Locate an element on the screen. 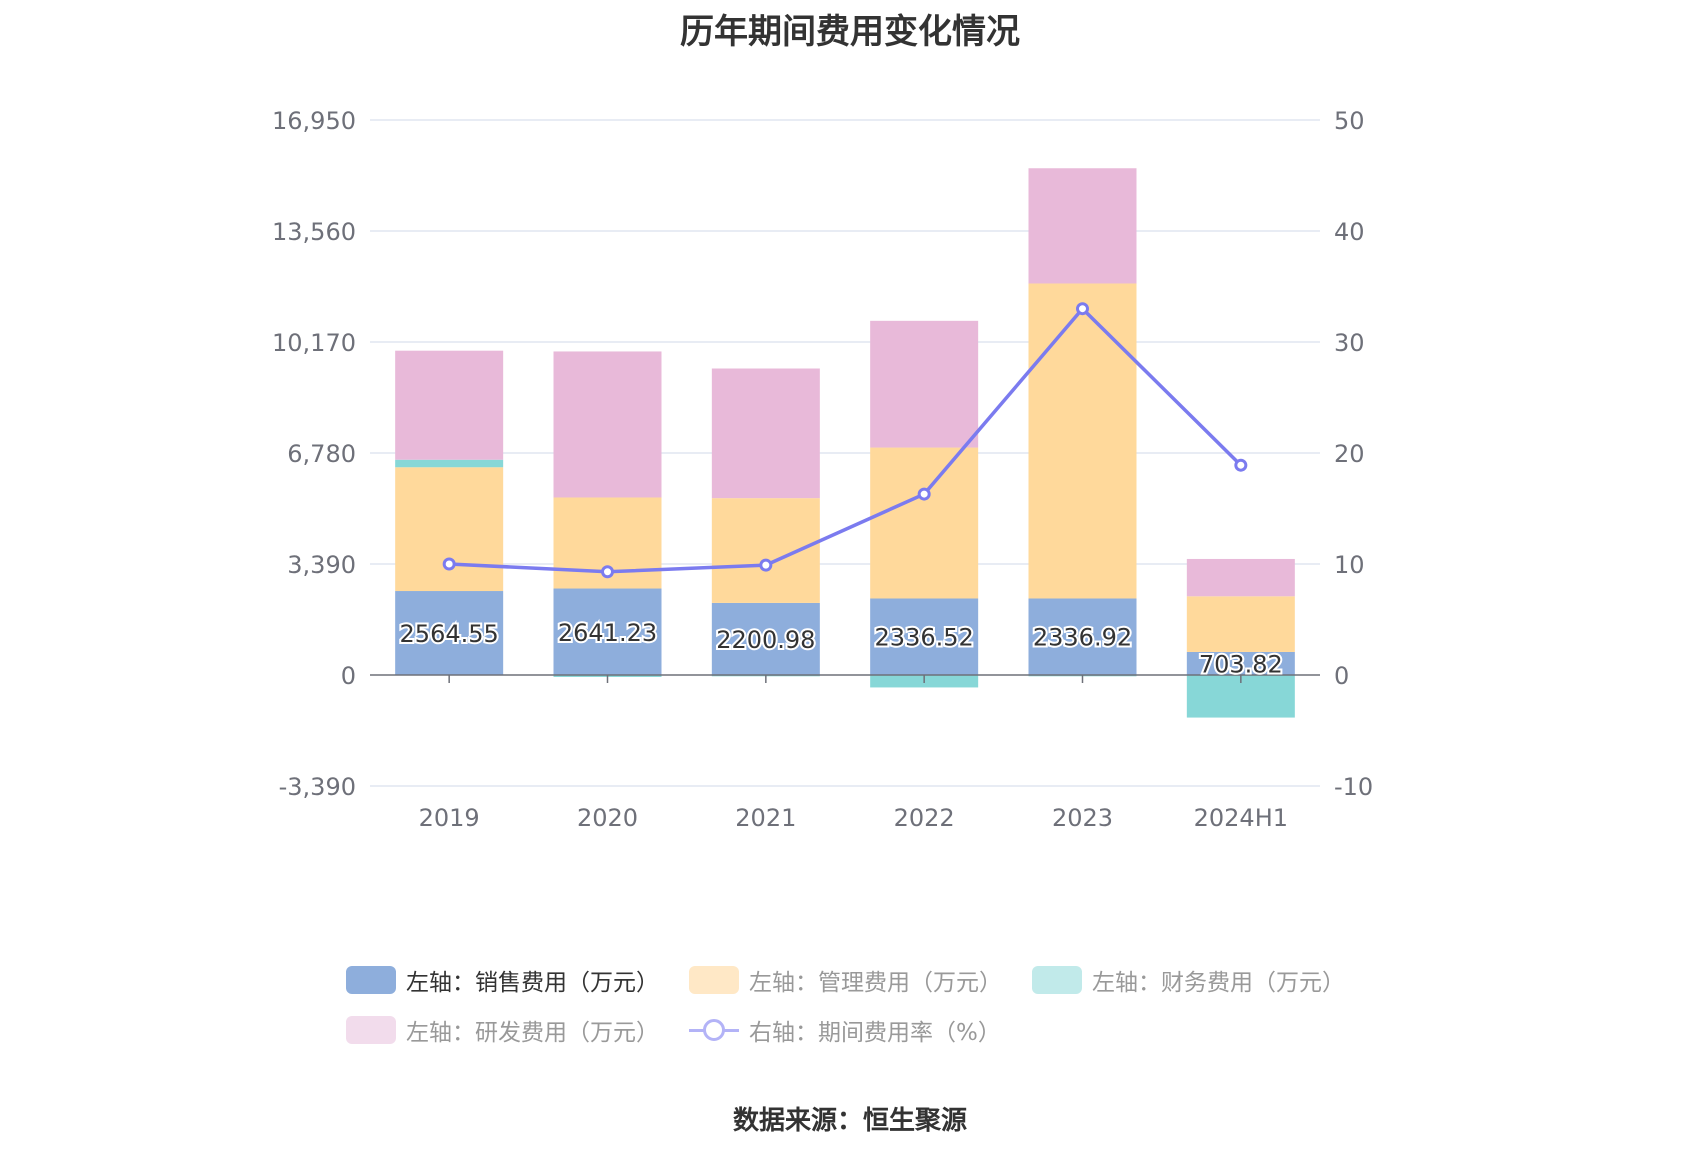 The height and width of the screenshot is (1150, 1700). x-category-label: 2021 is located at coordinates (765, 818).